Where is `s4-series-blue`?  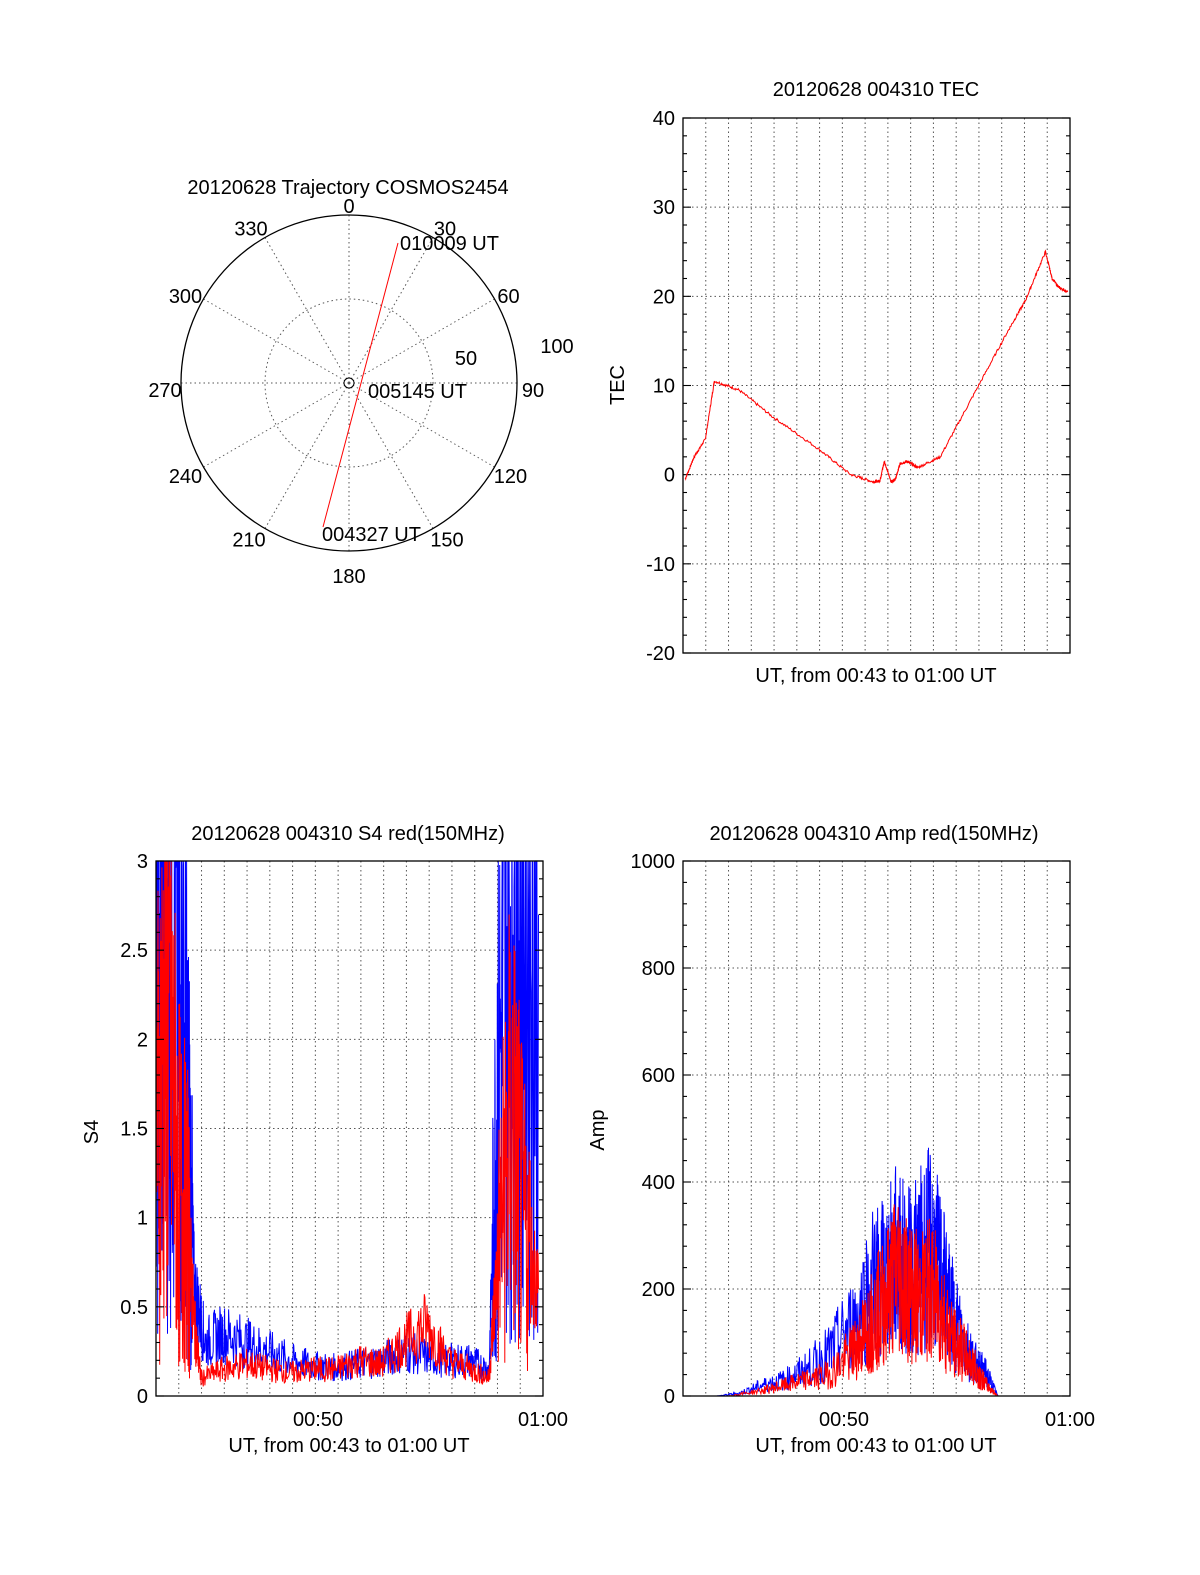 s4-series-blue is located at coordinates (347, 1121).